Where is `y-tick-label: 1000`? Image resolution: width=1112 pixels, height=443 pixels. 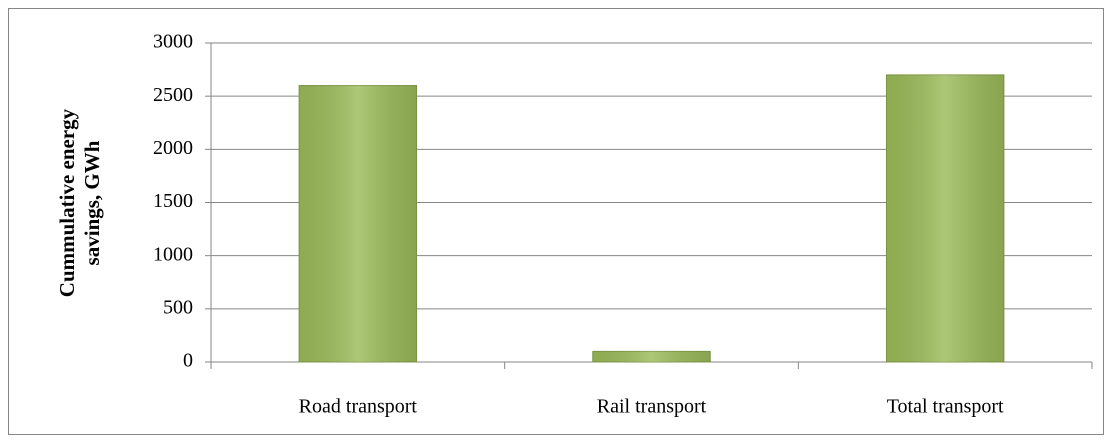
y-tick-label: 1000 is located at coordinates (173, 254).